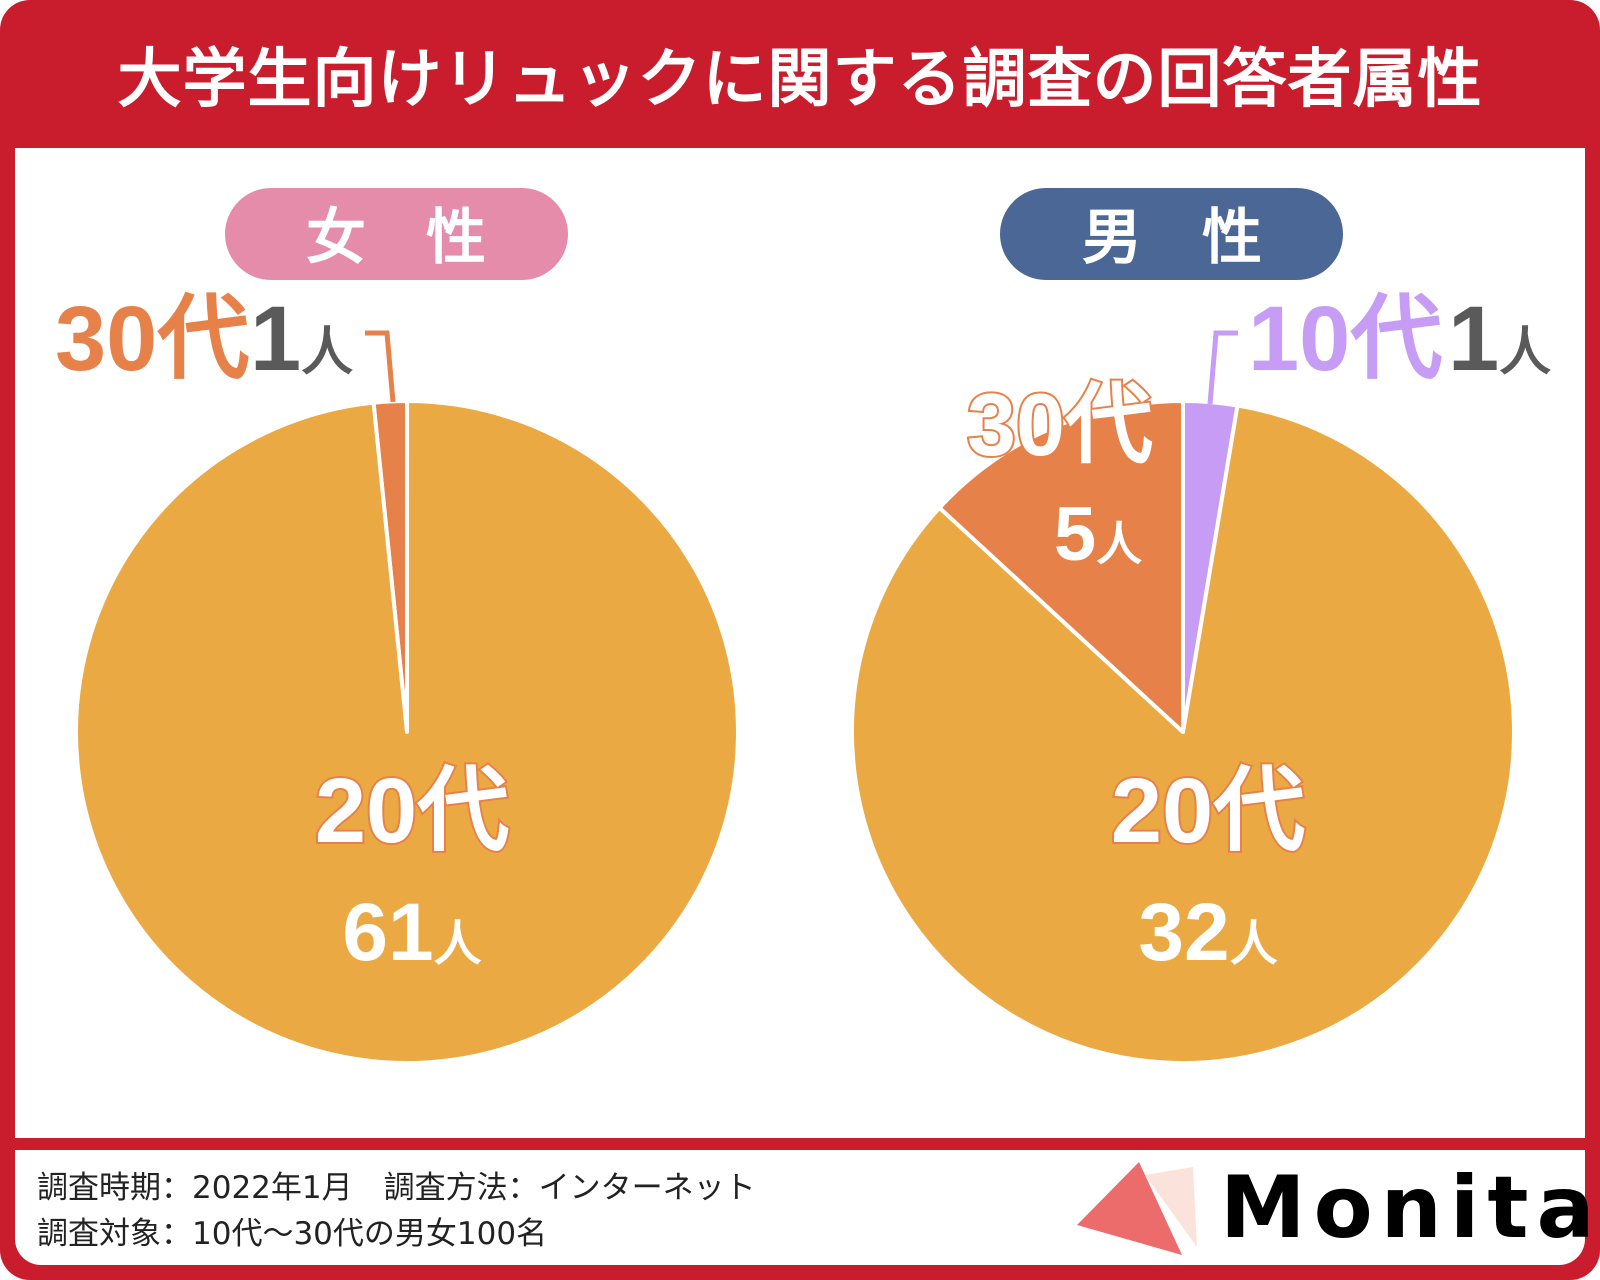 This screenshot has width=1600, height=1280. I want to click on female-30s-value: 1人, so click(301, 339).